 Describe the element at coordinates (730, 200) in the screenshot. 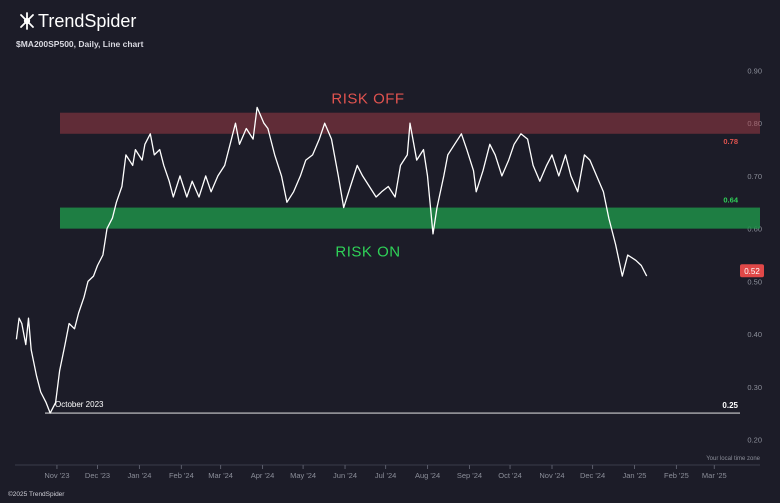

I see `risk-on-value-label: 0.64` at that location.